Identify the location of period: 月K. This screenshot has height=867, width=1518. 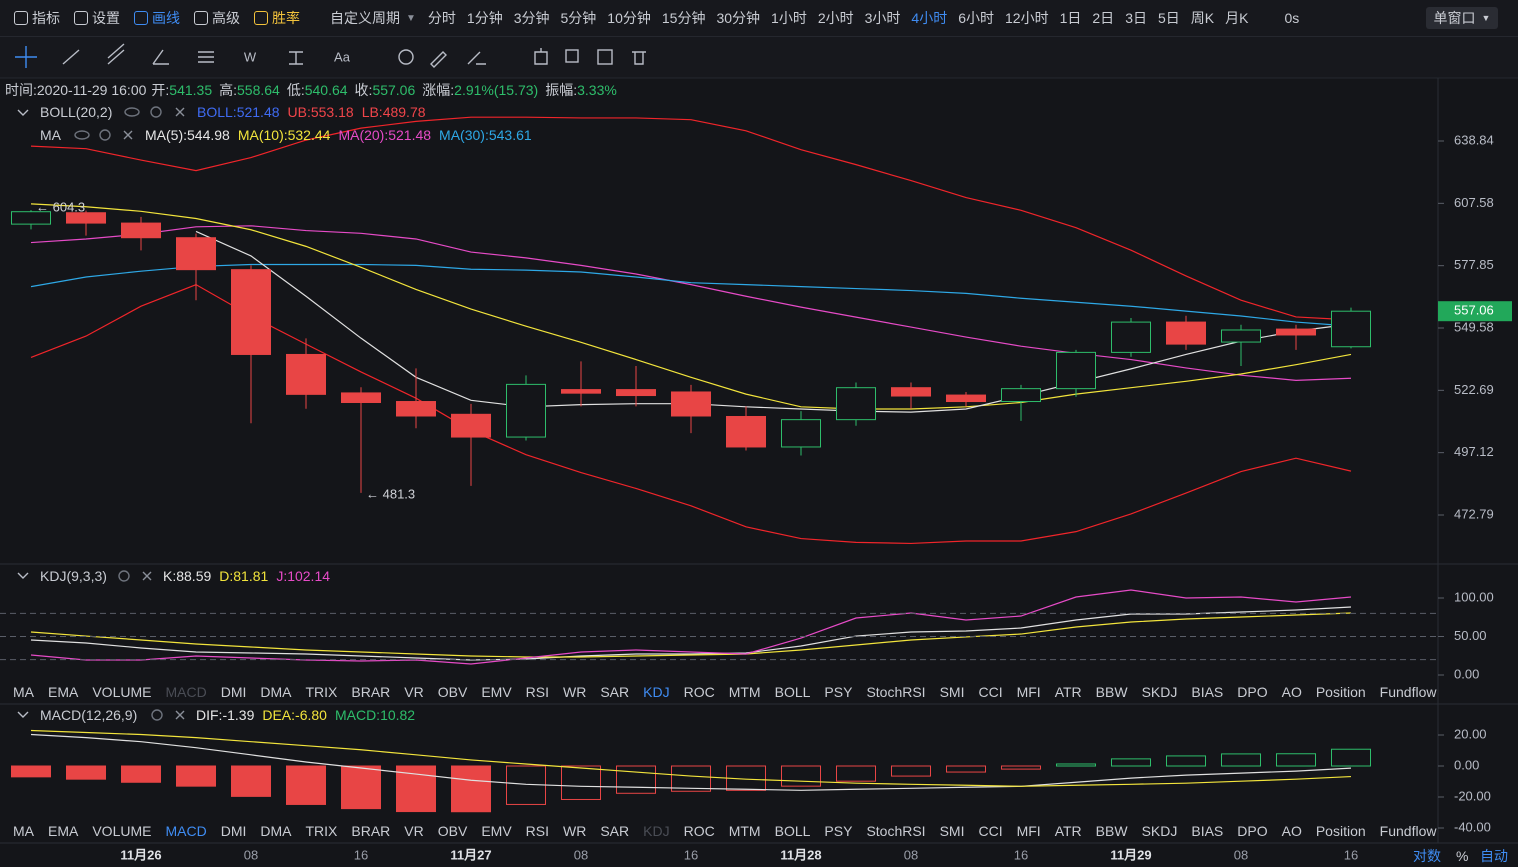
(1237, 18).